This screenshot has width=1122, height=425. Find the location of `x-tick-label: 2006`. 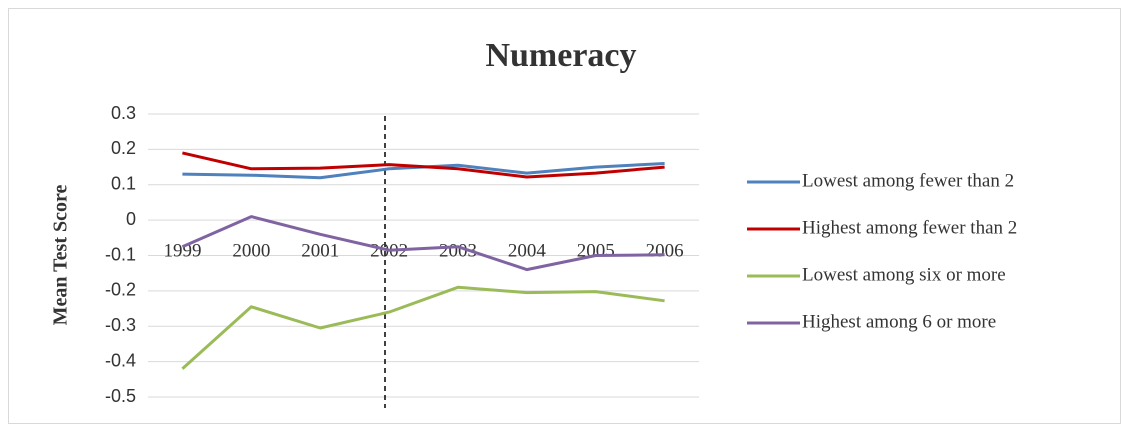

x-tick-label: 2006 is located at coordinates (665, 250).